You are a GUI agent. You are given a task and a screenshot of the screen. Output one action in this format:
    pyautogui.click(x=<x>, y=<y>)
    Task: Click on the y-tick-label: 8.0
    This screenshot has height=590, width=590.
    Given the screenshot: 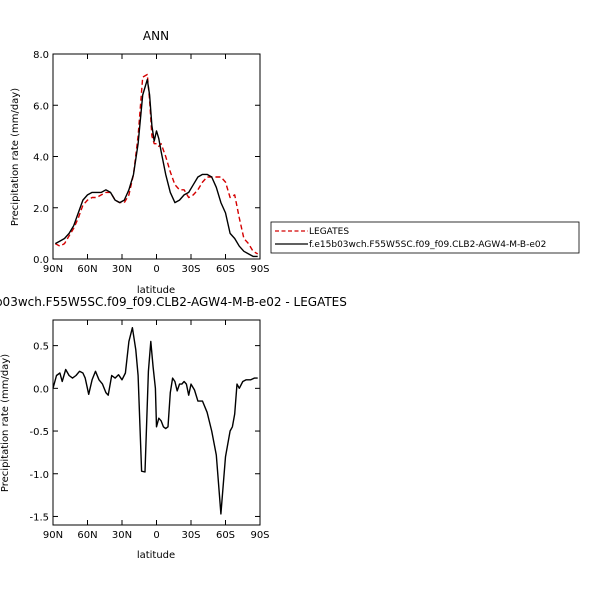 What is the action you would take?
    pyautogui.click(x=41, y=55)
    